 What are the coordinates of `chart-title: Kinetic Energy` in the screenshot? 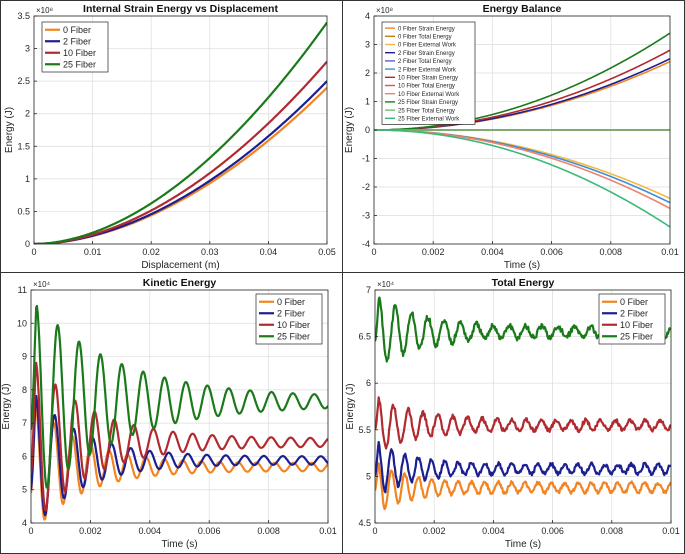 It's located at (180, 283).